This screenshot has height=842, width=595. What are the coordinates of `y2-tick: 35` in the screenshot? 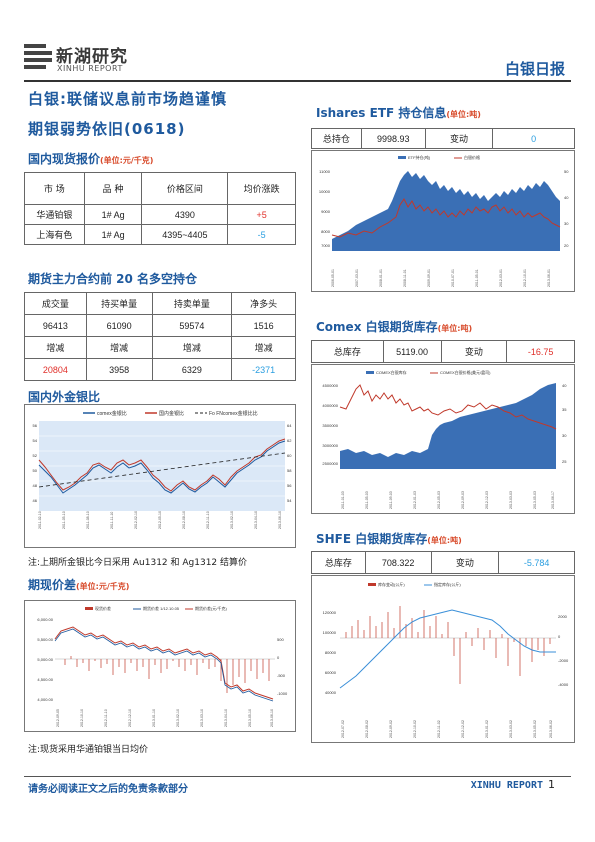 It's located at (564, 409).